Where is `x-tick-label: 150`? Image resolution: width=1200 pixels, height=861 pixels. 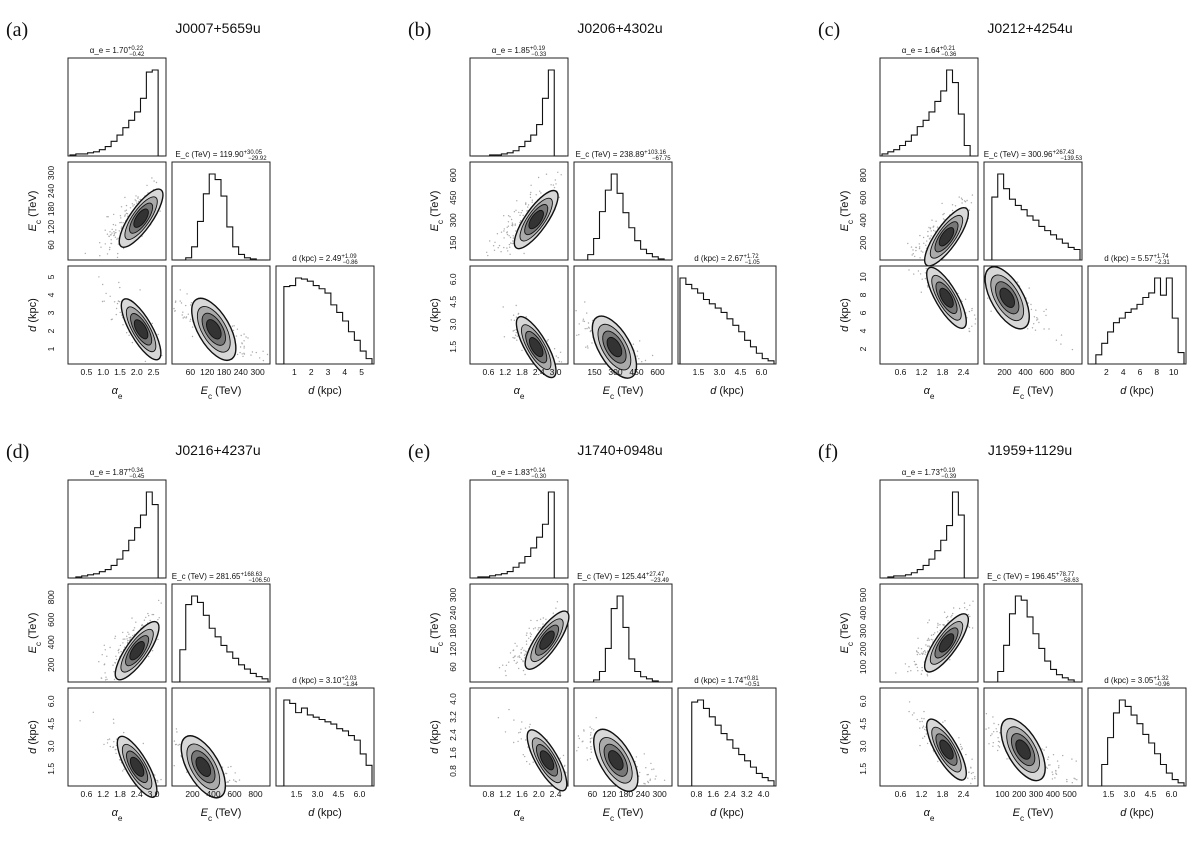 x-tick-label: 150 is located at coordinates (594, 372).